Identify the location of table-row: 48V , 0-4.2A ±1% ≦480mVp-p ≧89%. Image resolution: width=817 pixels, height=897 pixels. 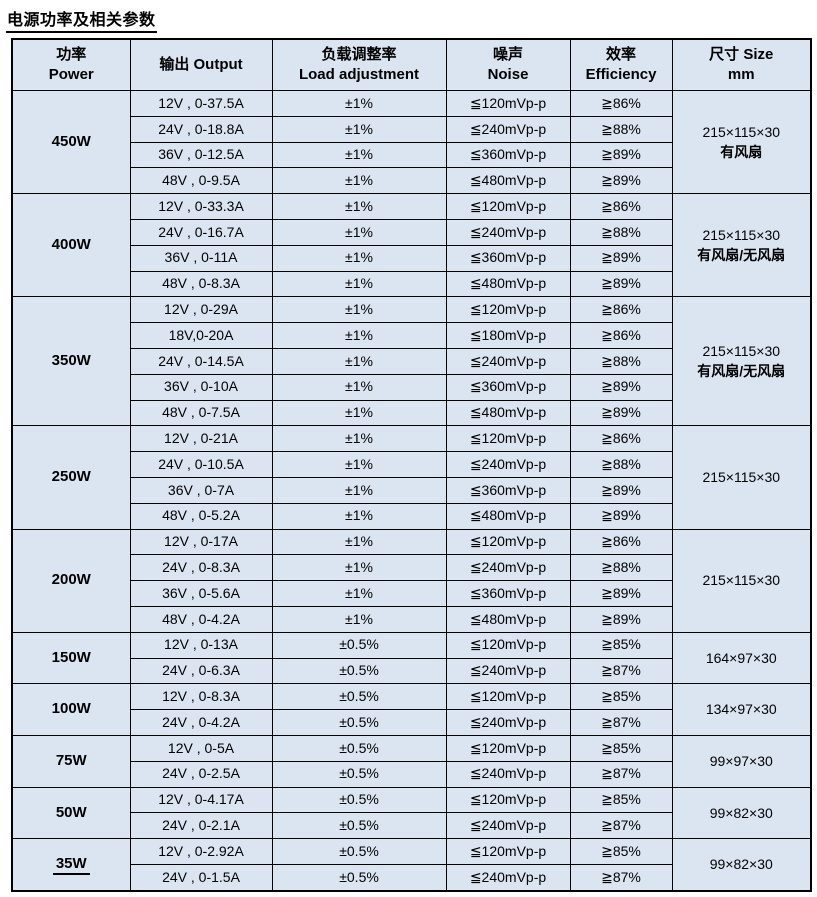
(411, 619).